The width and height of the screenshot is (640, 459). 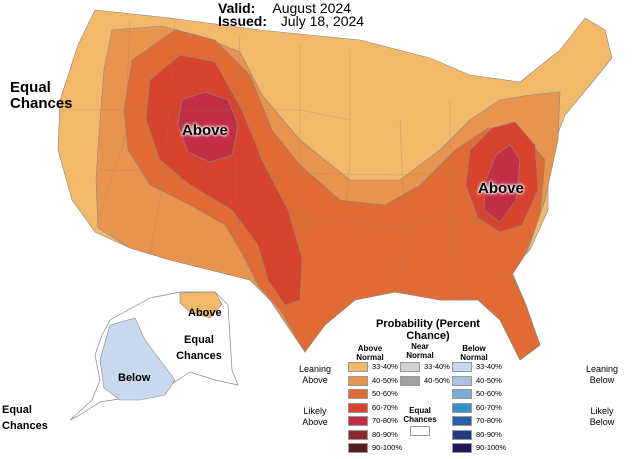 What do you see at coordinates (137, 359) in the screenshot?
I see `alaska-below-region` at bounding box center [137, 359].